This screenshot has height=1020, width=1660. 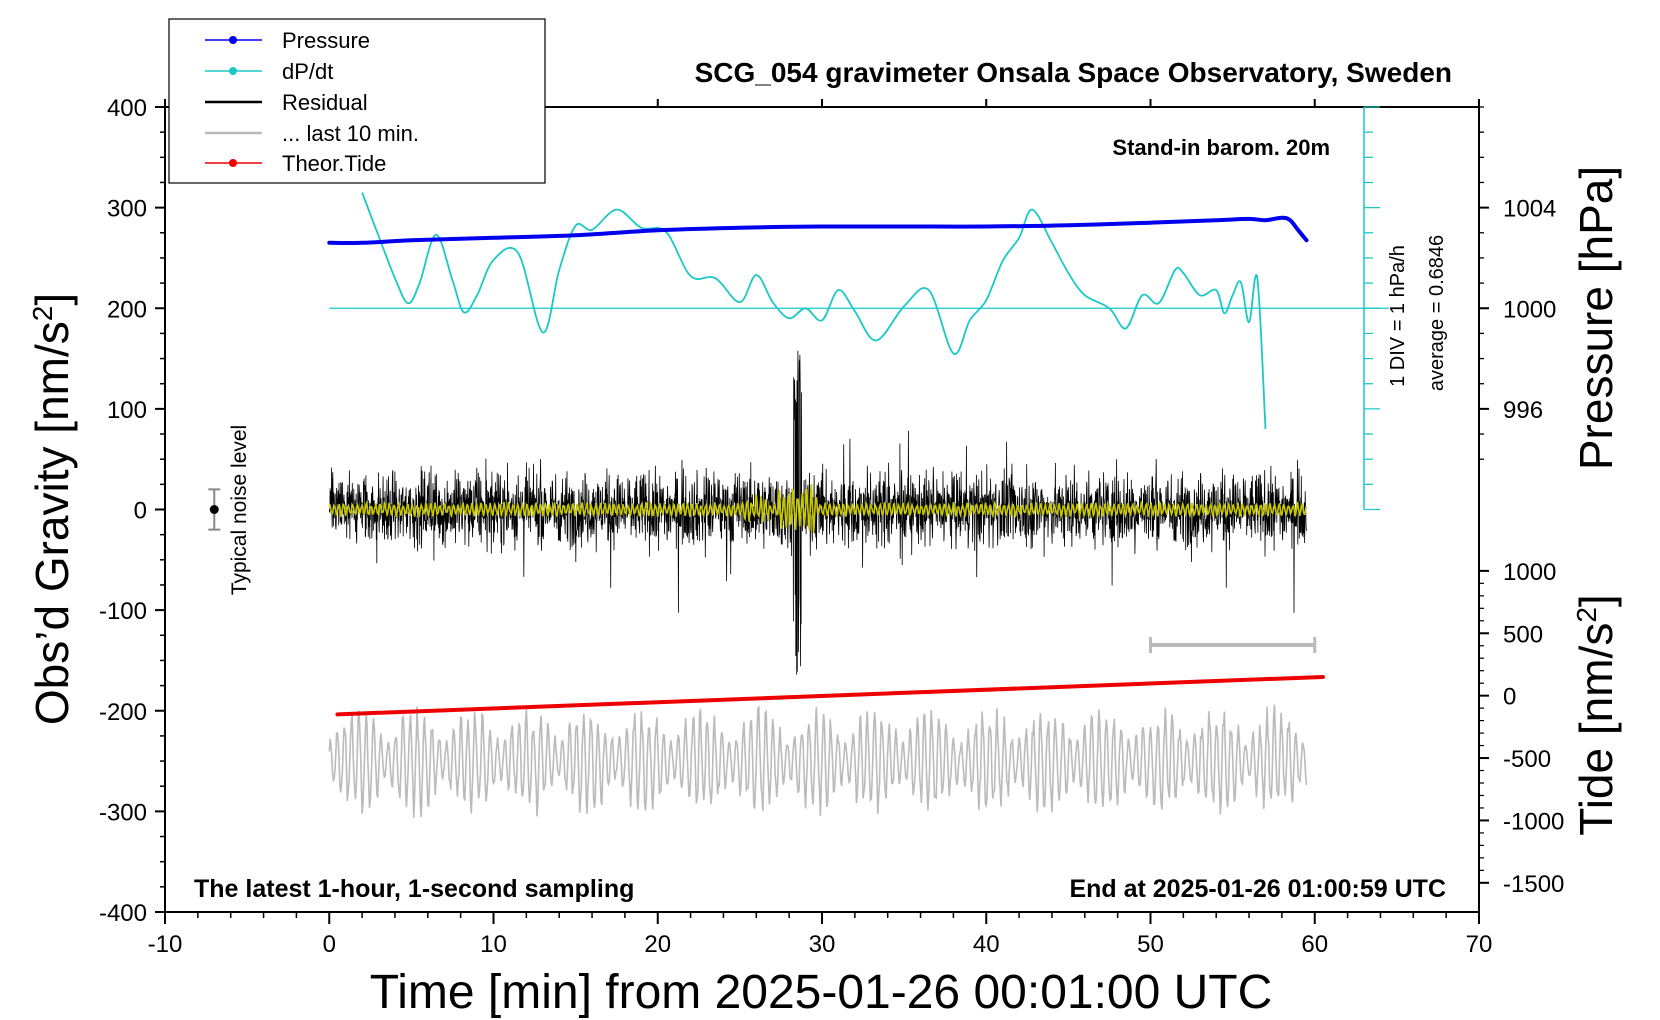 I want to click on legend-label-residual: Residual, so click(x=325, y=102).